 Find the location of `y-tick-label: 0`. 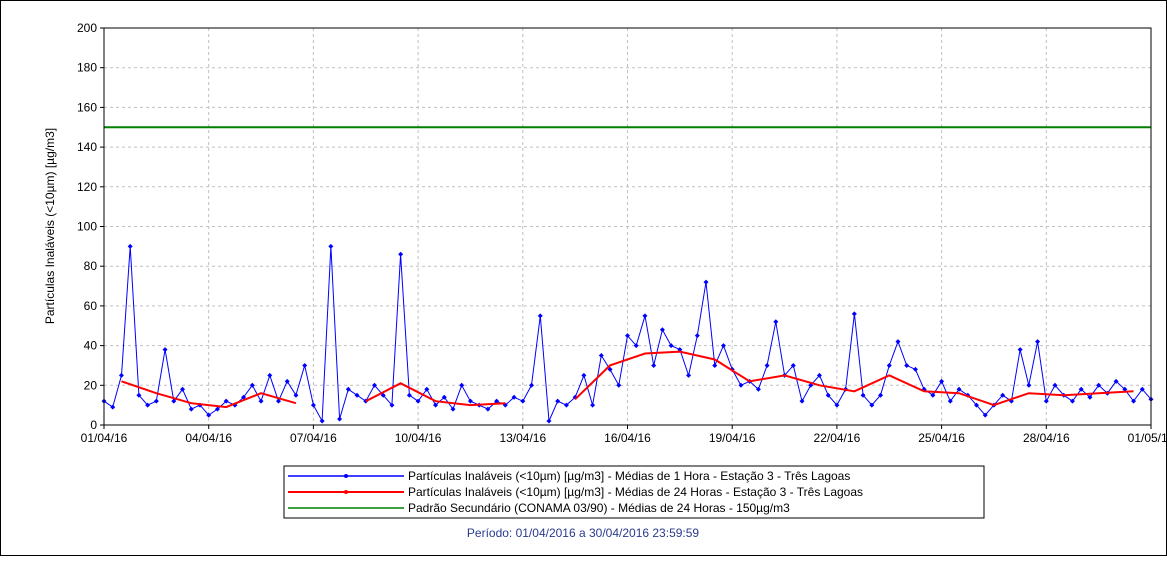

y-tick-label: 0 is located at coordinates (93, 425).